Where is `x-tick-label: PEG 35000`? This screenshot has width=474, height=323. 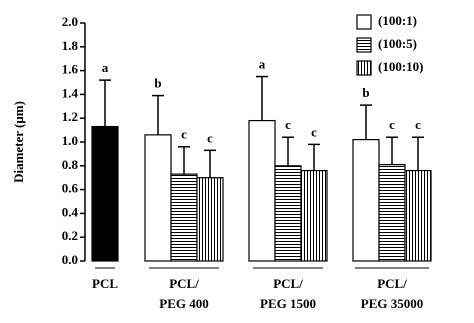
x-tick-label: PEG 35000 is located at coordinates (392, 303).